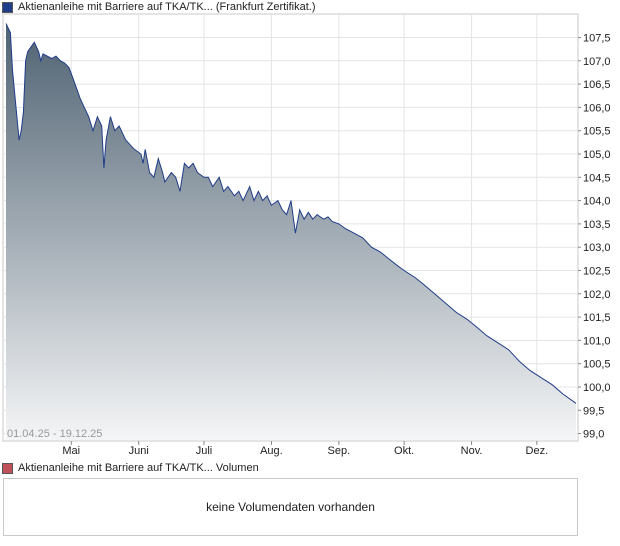  I want to click on y-tick-label: 104,0, so click(597, 202).